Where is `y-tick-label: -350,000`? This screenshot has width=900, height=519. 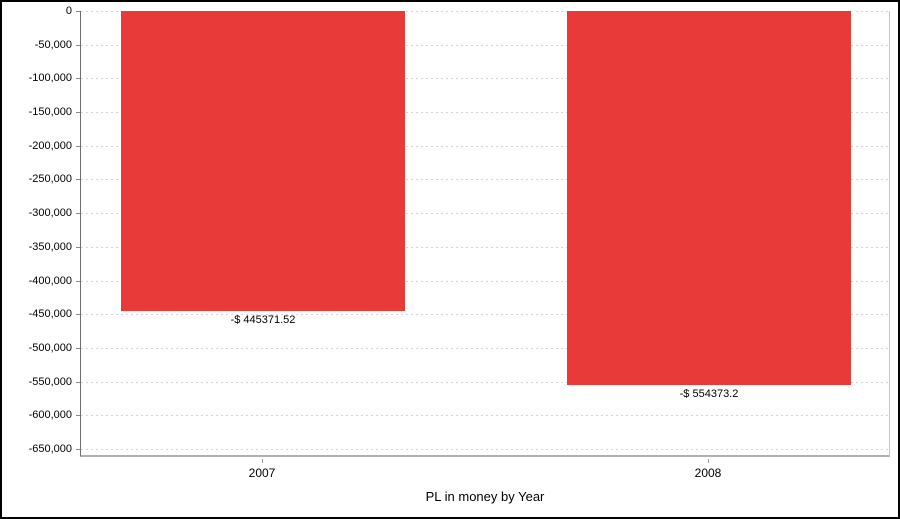
y-tick-label: -350,000 is located at coordinates (50, 247).